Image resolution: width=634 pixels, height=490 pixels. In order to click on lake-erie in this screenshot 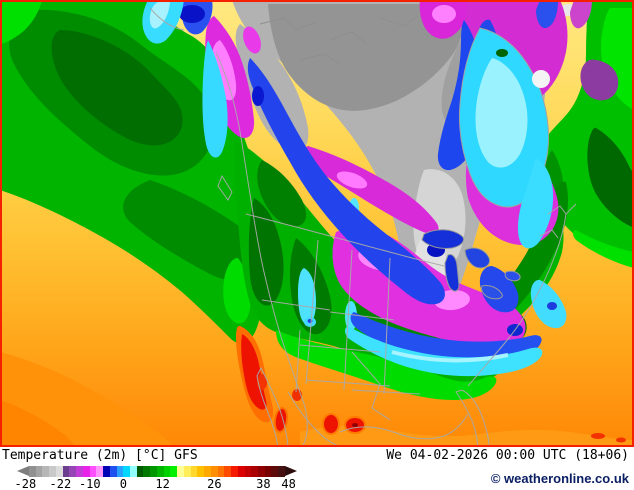, I will do `click(492, 292)`.